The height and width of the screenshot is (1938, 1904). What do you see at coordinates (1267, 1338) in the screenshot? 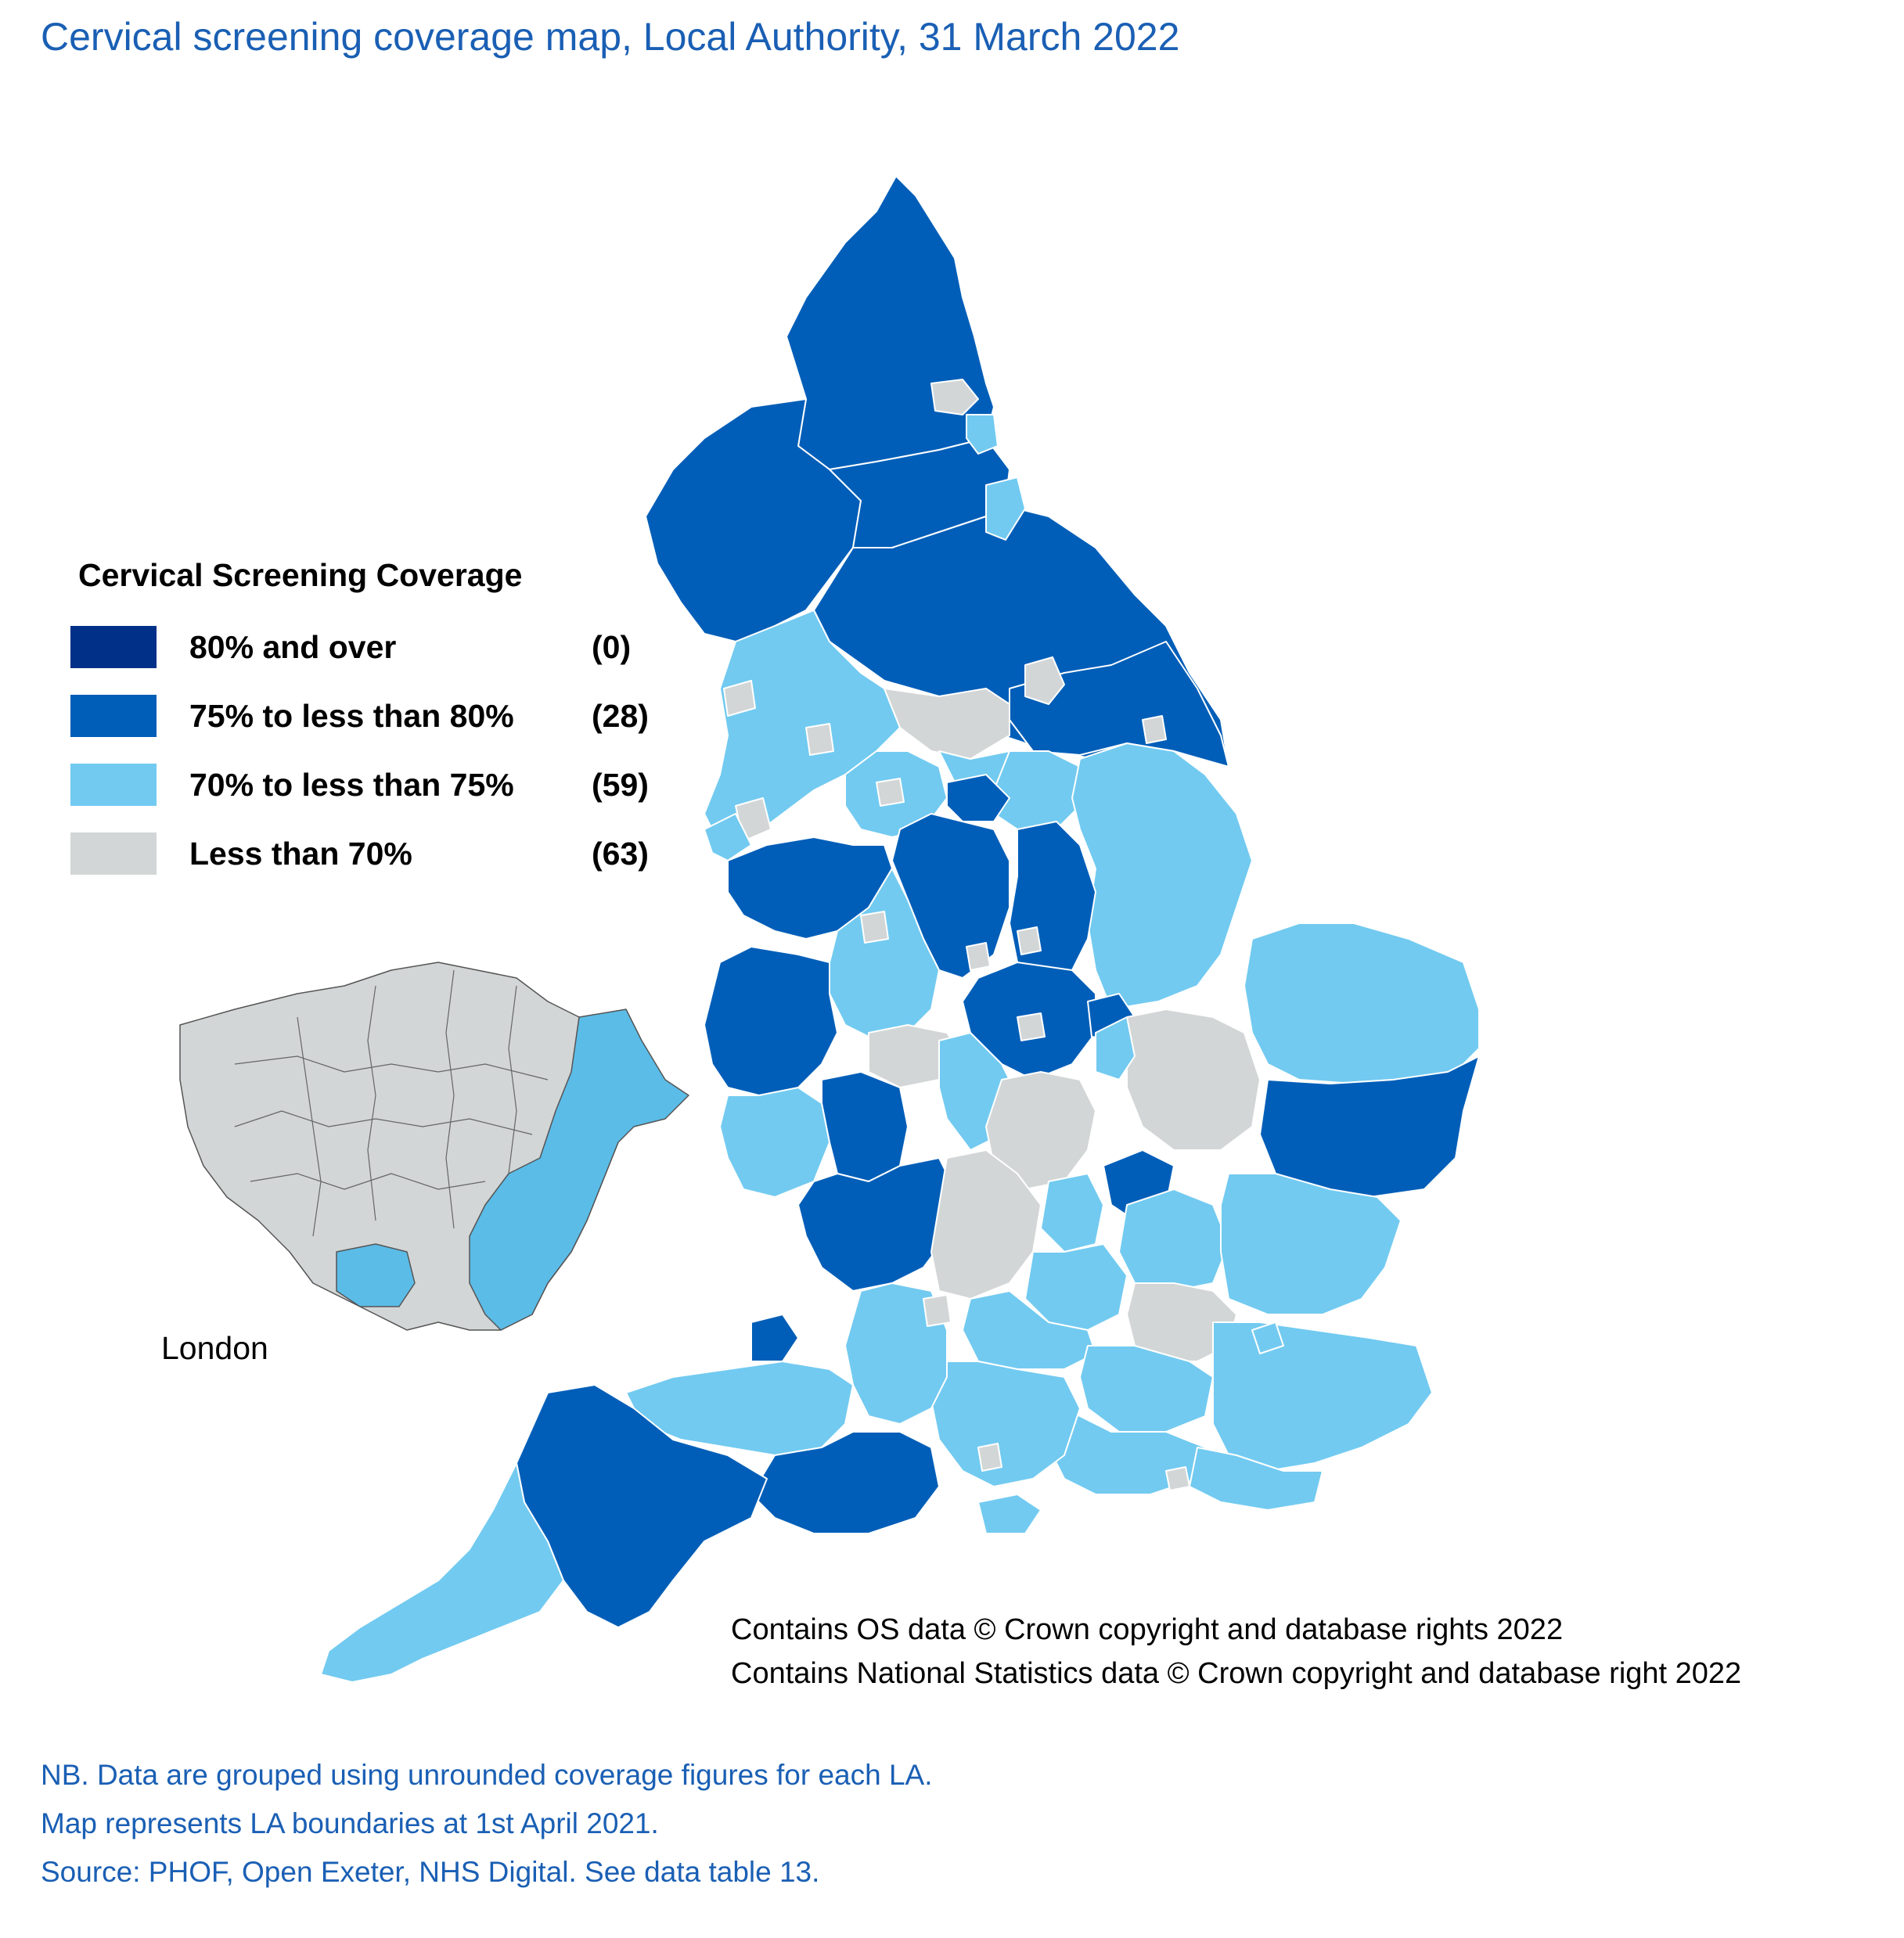
I see `region-medway` at bounding box center [1267, 1338].